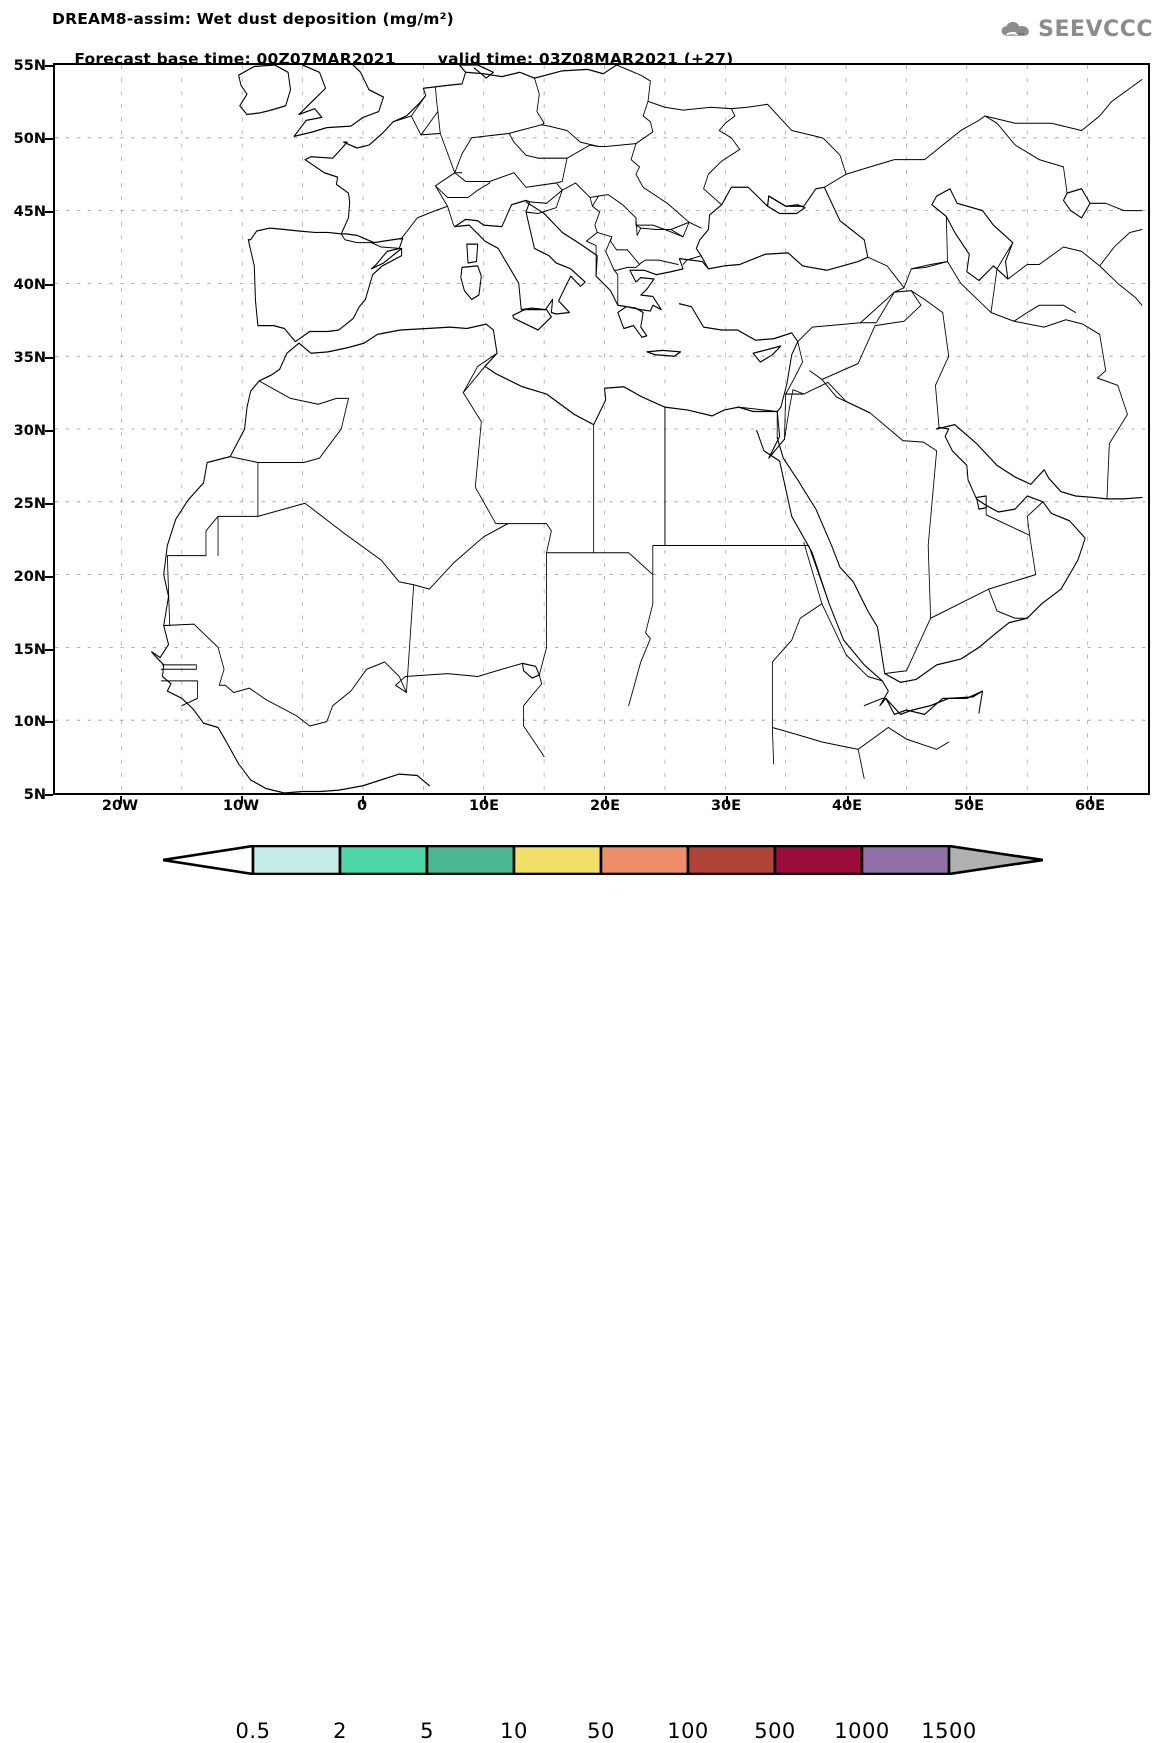  What do you see at coordinates (29, 285) in the screenshot?
I see `y-tick-40N: 40N` at bounding box center [29, 285].